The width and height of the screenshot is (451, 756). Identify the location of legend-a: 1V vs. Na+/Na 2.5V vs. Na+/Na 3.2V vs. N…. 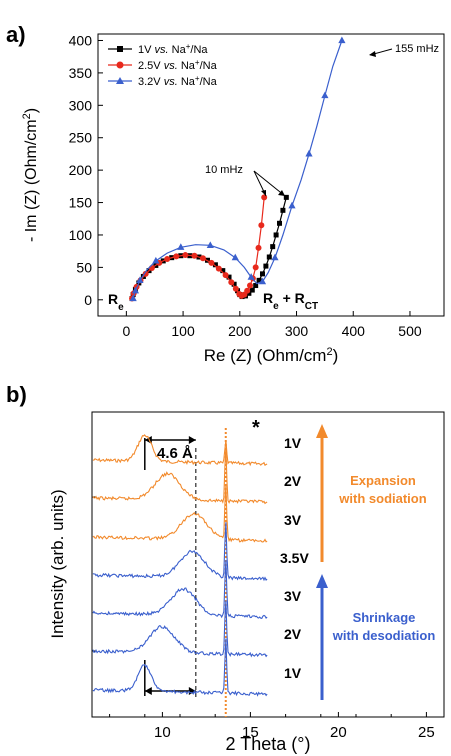
(163, 65).